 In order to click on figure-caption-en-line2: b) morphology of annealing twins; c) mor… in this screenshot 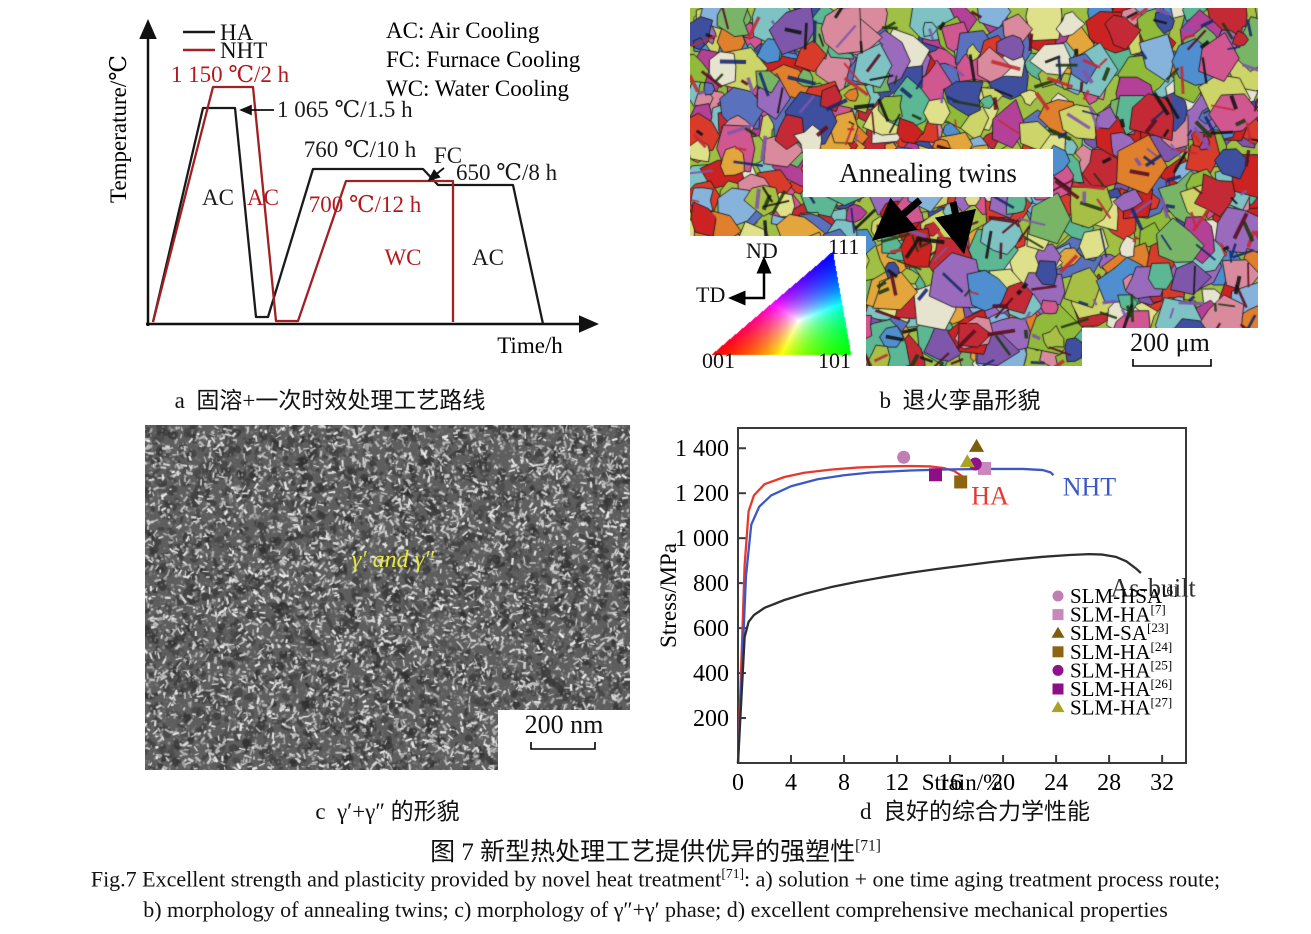, I will do `click(655, 909)`.